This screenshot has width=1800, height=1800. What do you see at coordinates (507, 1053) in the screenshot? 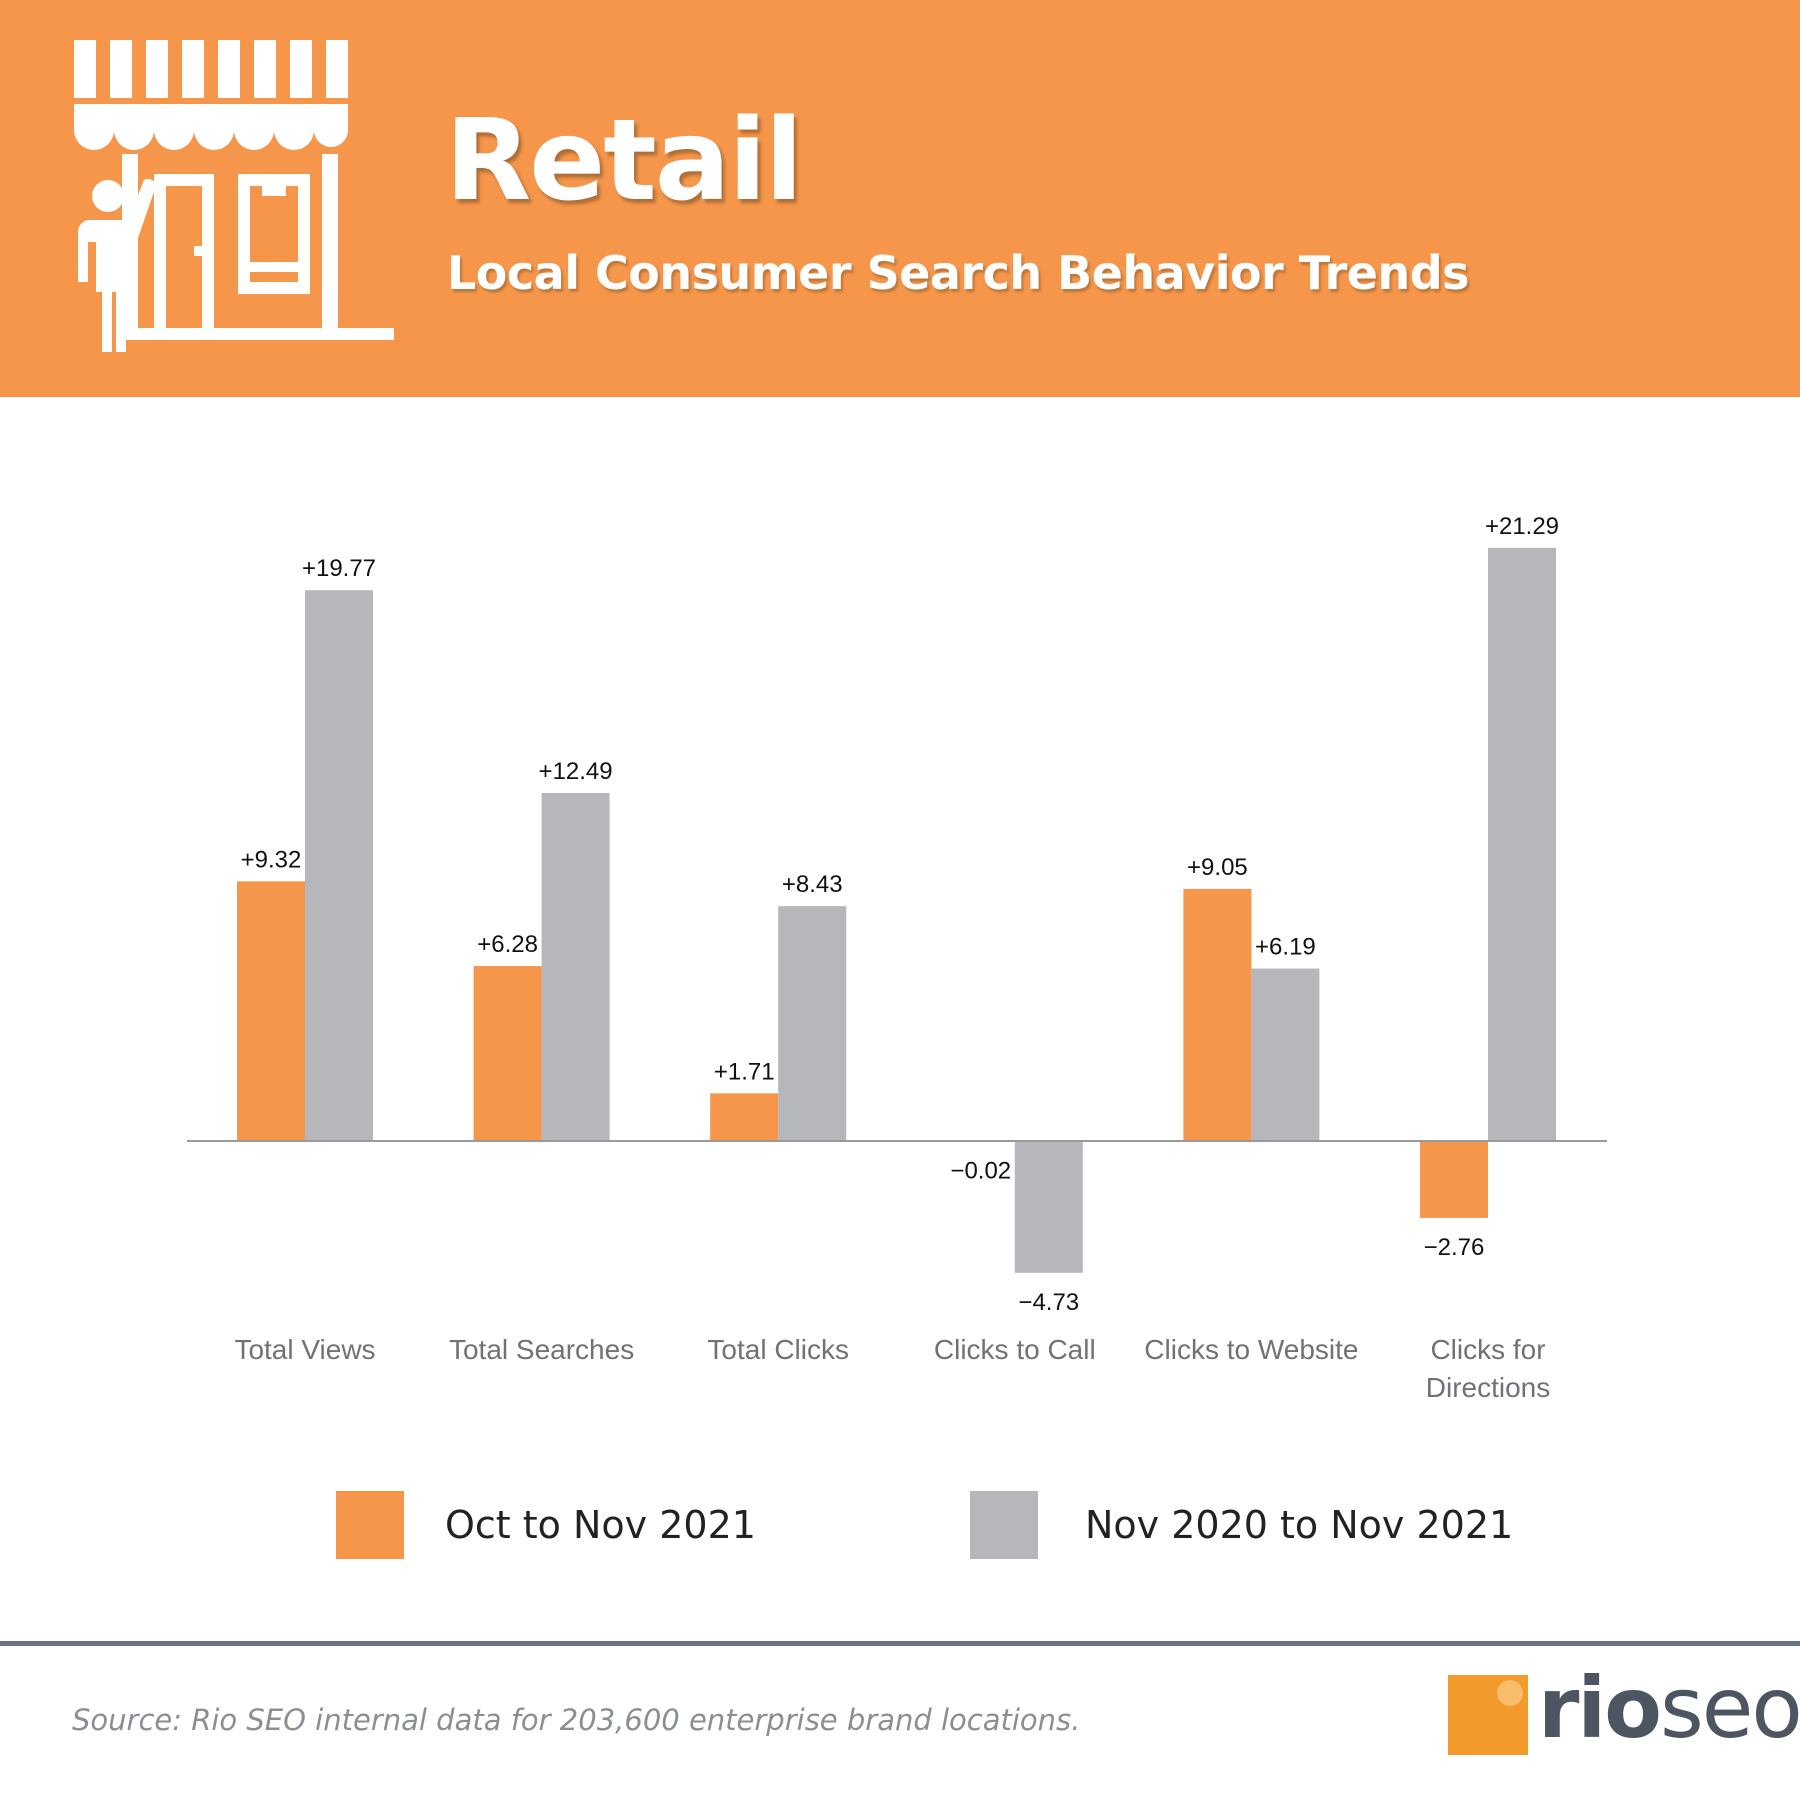
I see `bar-series1-total-searches` at bounding box center [507, 1053].